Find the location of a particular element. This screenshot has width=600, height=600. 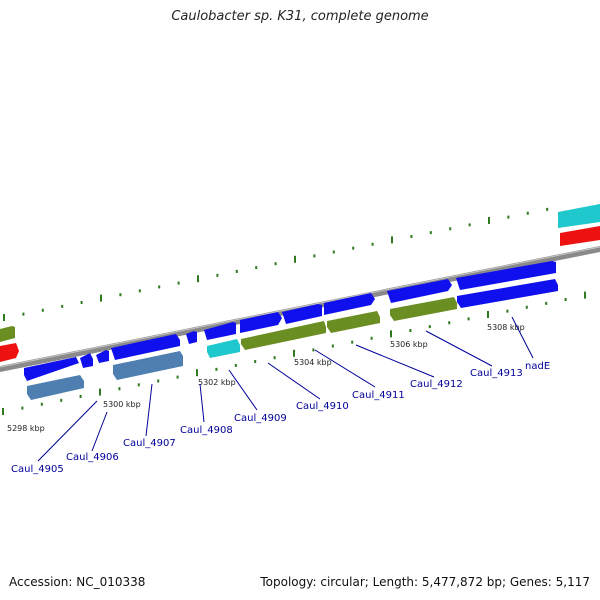

gene-label: Caul_4910 is located at coordinates (322, 406).